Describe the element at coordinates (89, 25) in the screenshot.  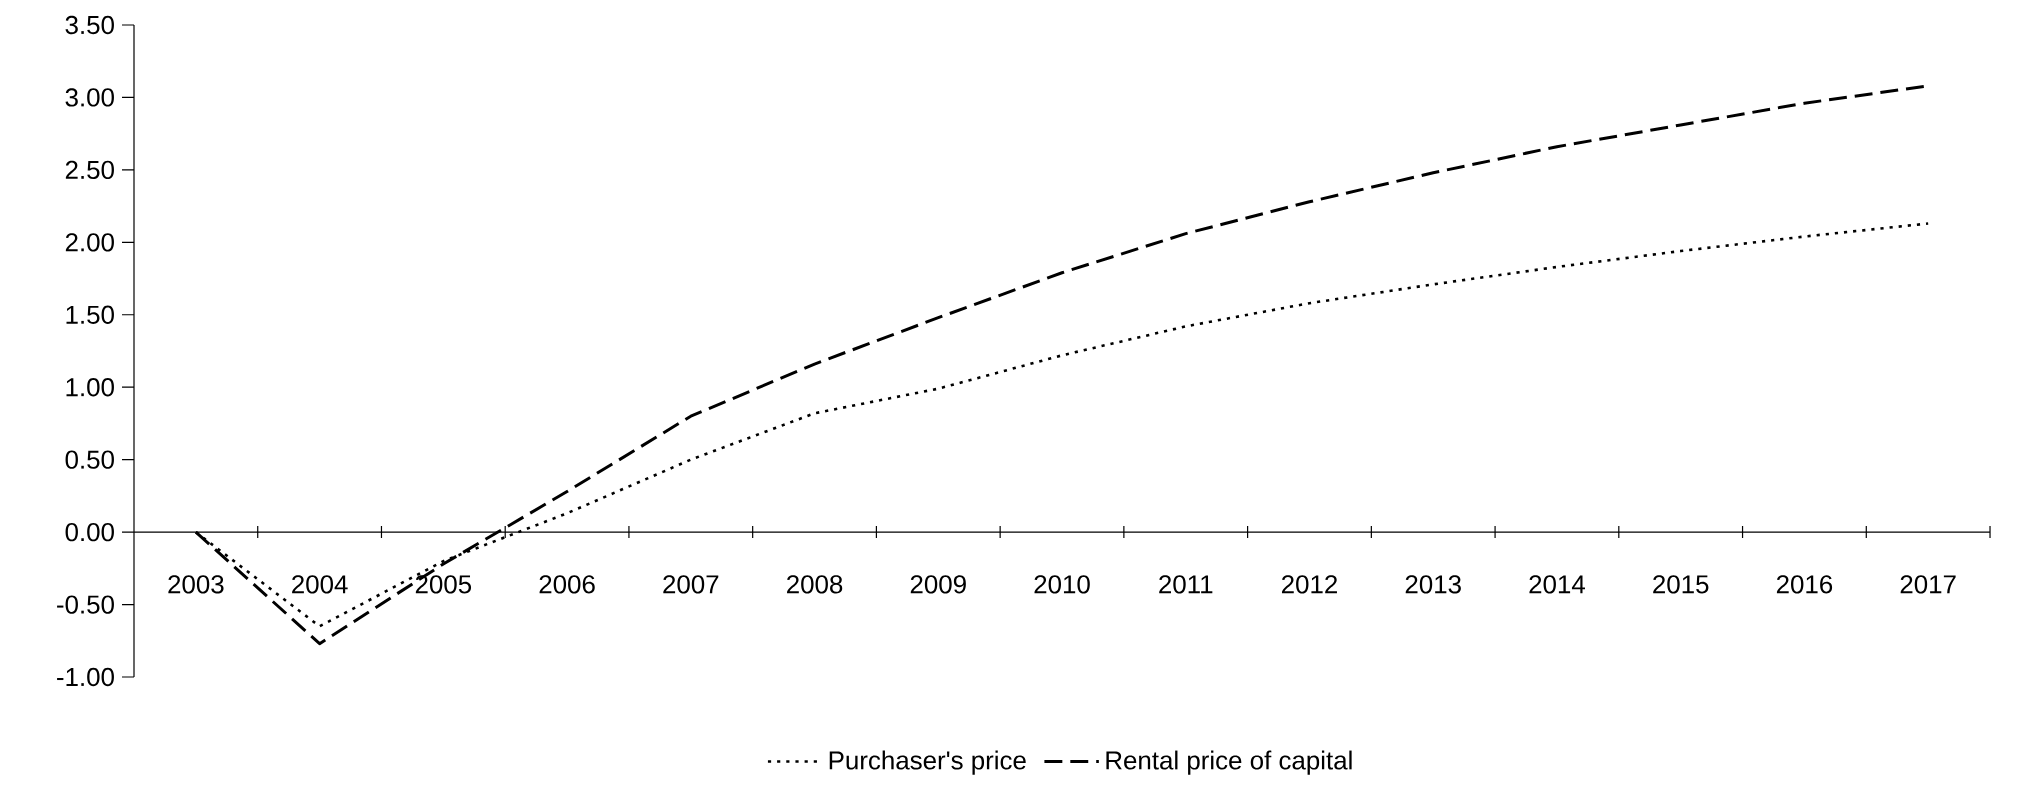
I see `y-tick-label: 3.50` at that location.